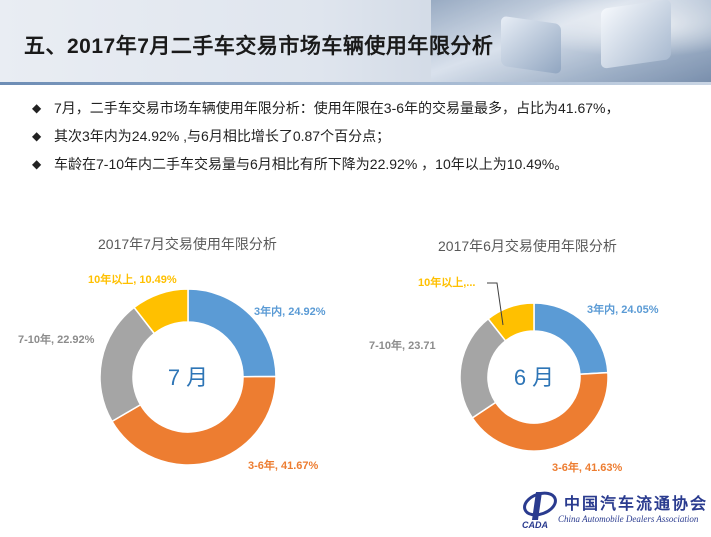  Describe the element at coordinates (628, 519) in the screenshot. I see `org-name-en: China Automobile Dealers Association` at that location.